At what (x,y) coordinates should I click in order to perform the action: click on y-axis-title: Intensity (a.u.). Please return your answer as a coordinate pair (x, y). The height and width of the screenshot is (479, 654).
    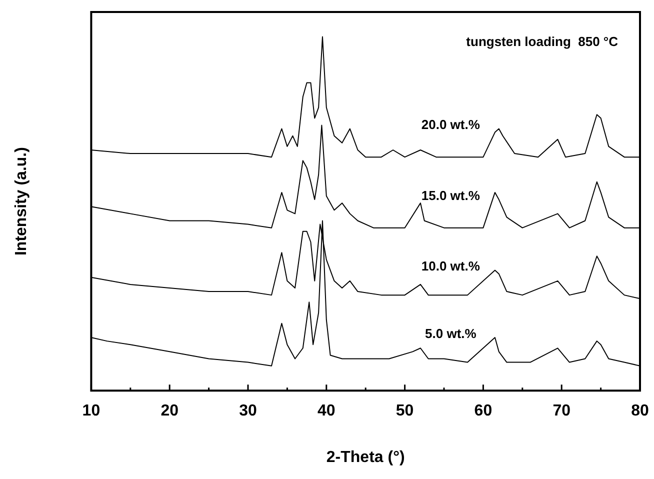
    Looking at the image, I should click on (21, 201).